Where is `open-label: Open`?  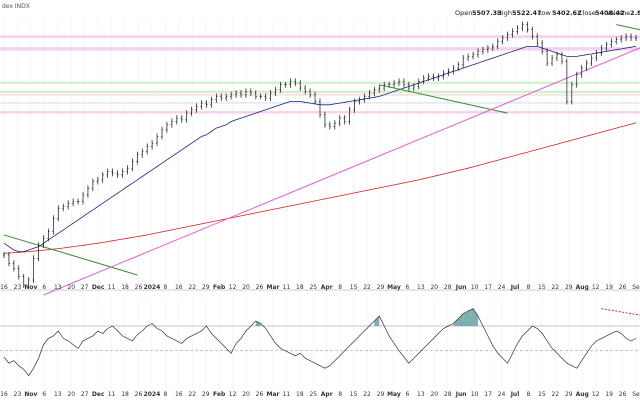 open-label: Open is located at coordinates (463, 13).